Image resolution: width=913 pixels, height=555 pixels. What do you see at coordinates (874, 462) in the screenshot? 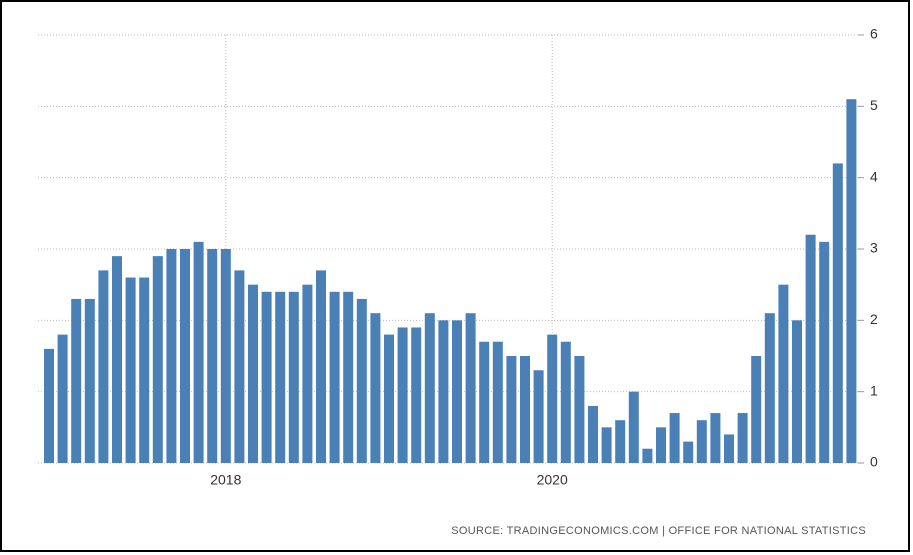
I see `y-tick-label: 0` at bounding box center [874, 462].